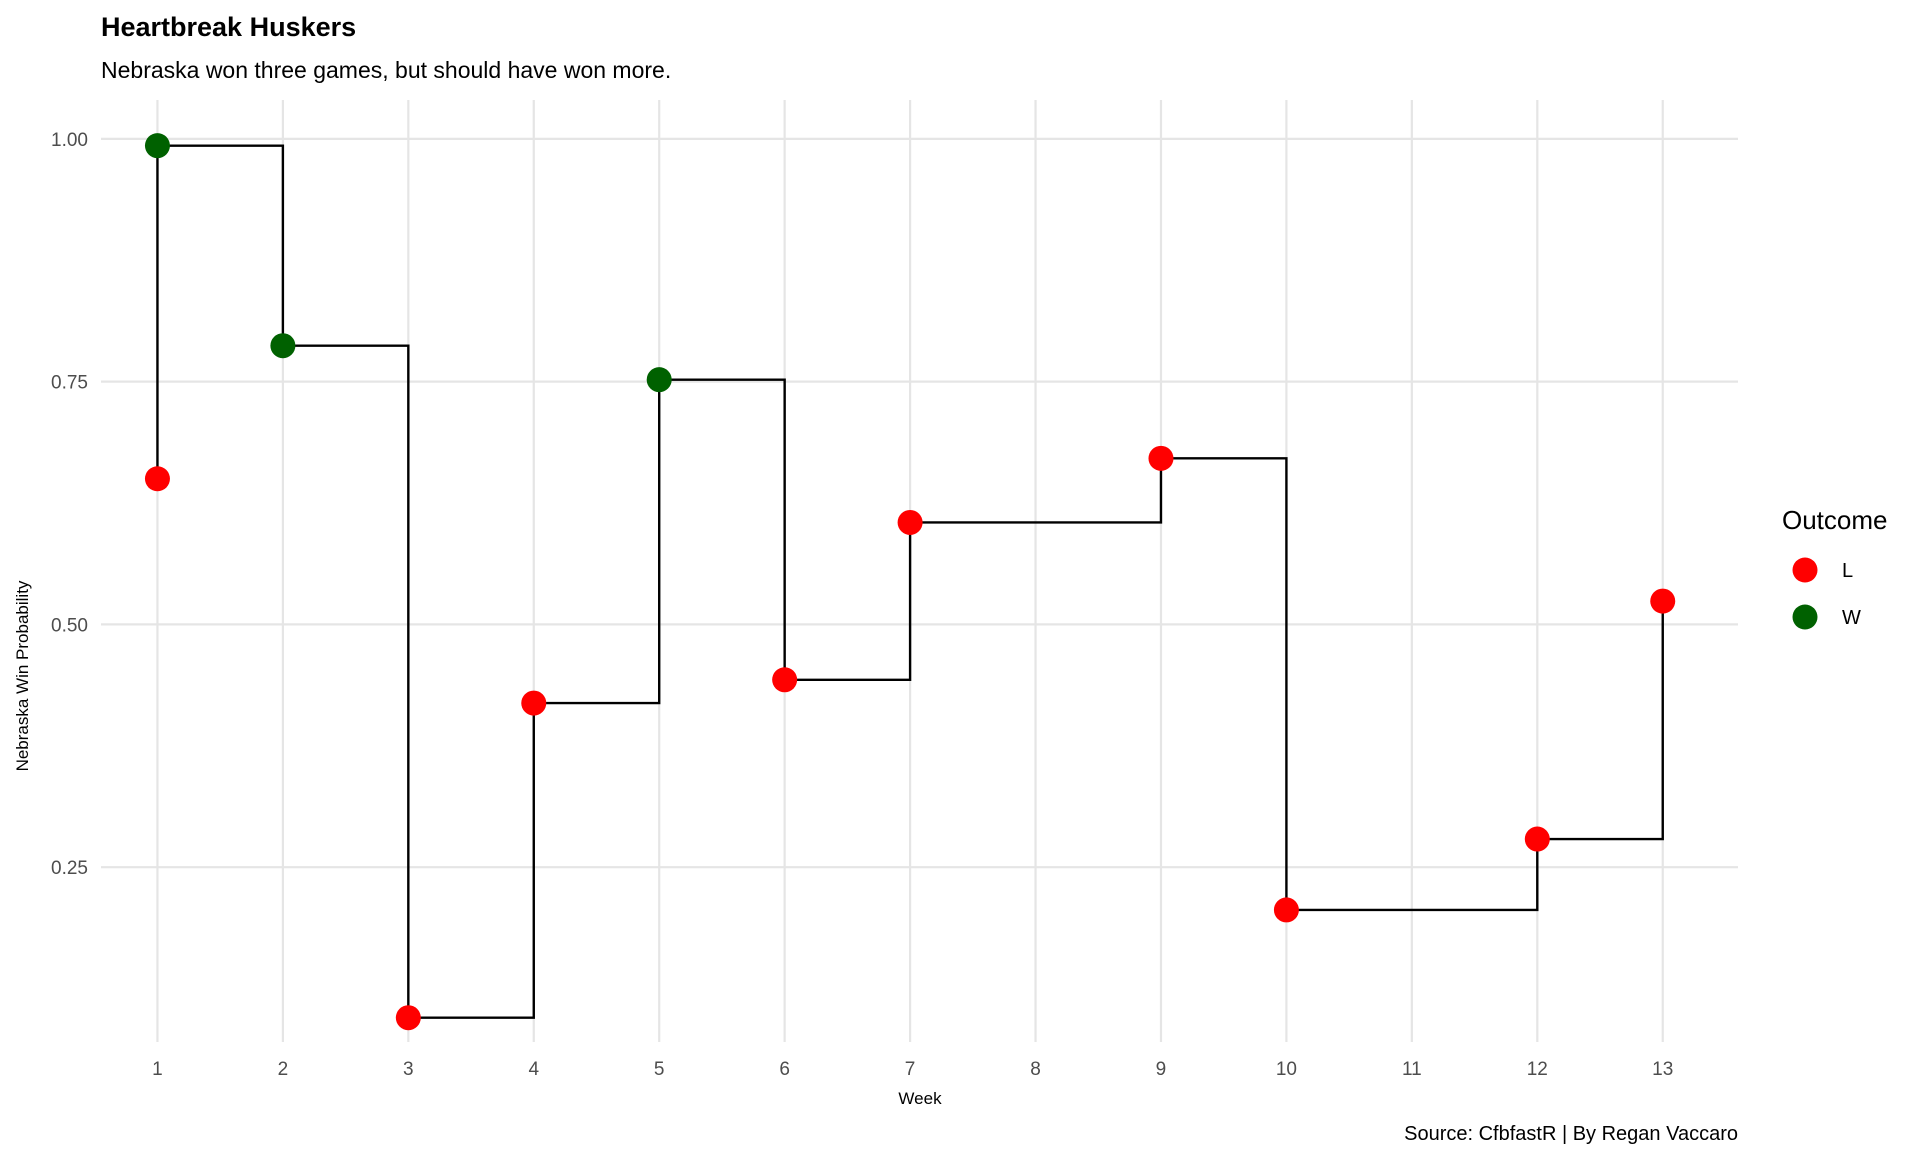 The image size is (1920, 1152). I want to click on data-point-week-5-W, so click(659, 380).